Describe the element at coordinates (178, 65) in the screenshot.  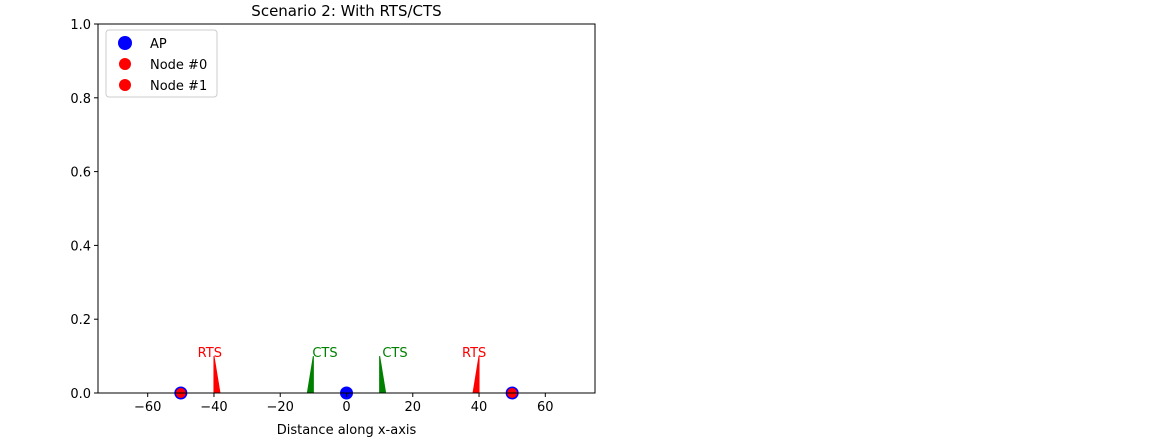
I see `legend-label: Node #0` at that location.